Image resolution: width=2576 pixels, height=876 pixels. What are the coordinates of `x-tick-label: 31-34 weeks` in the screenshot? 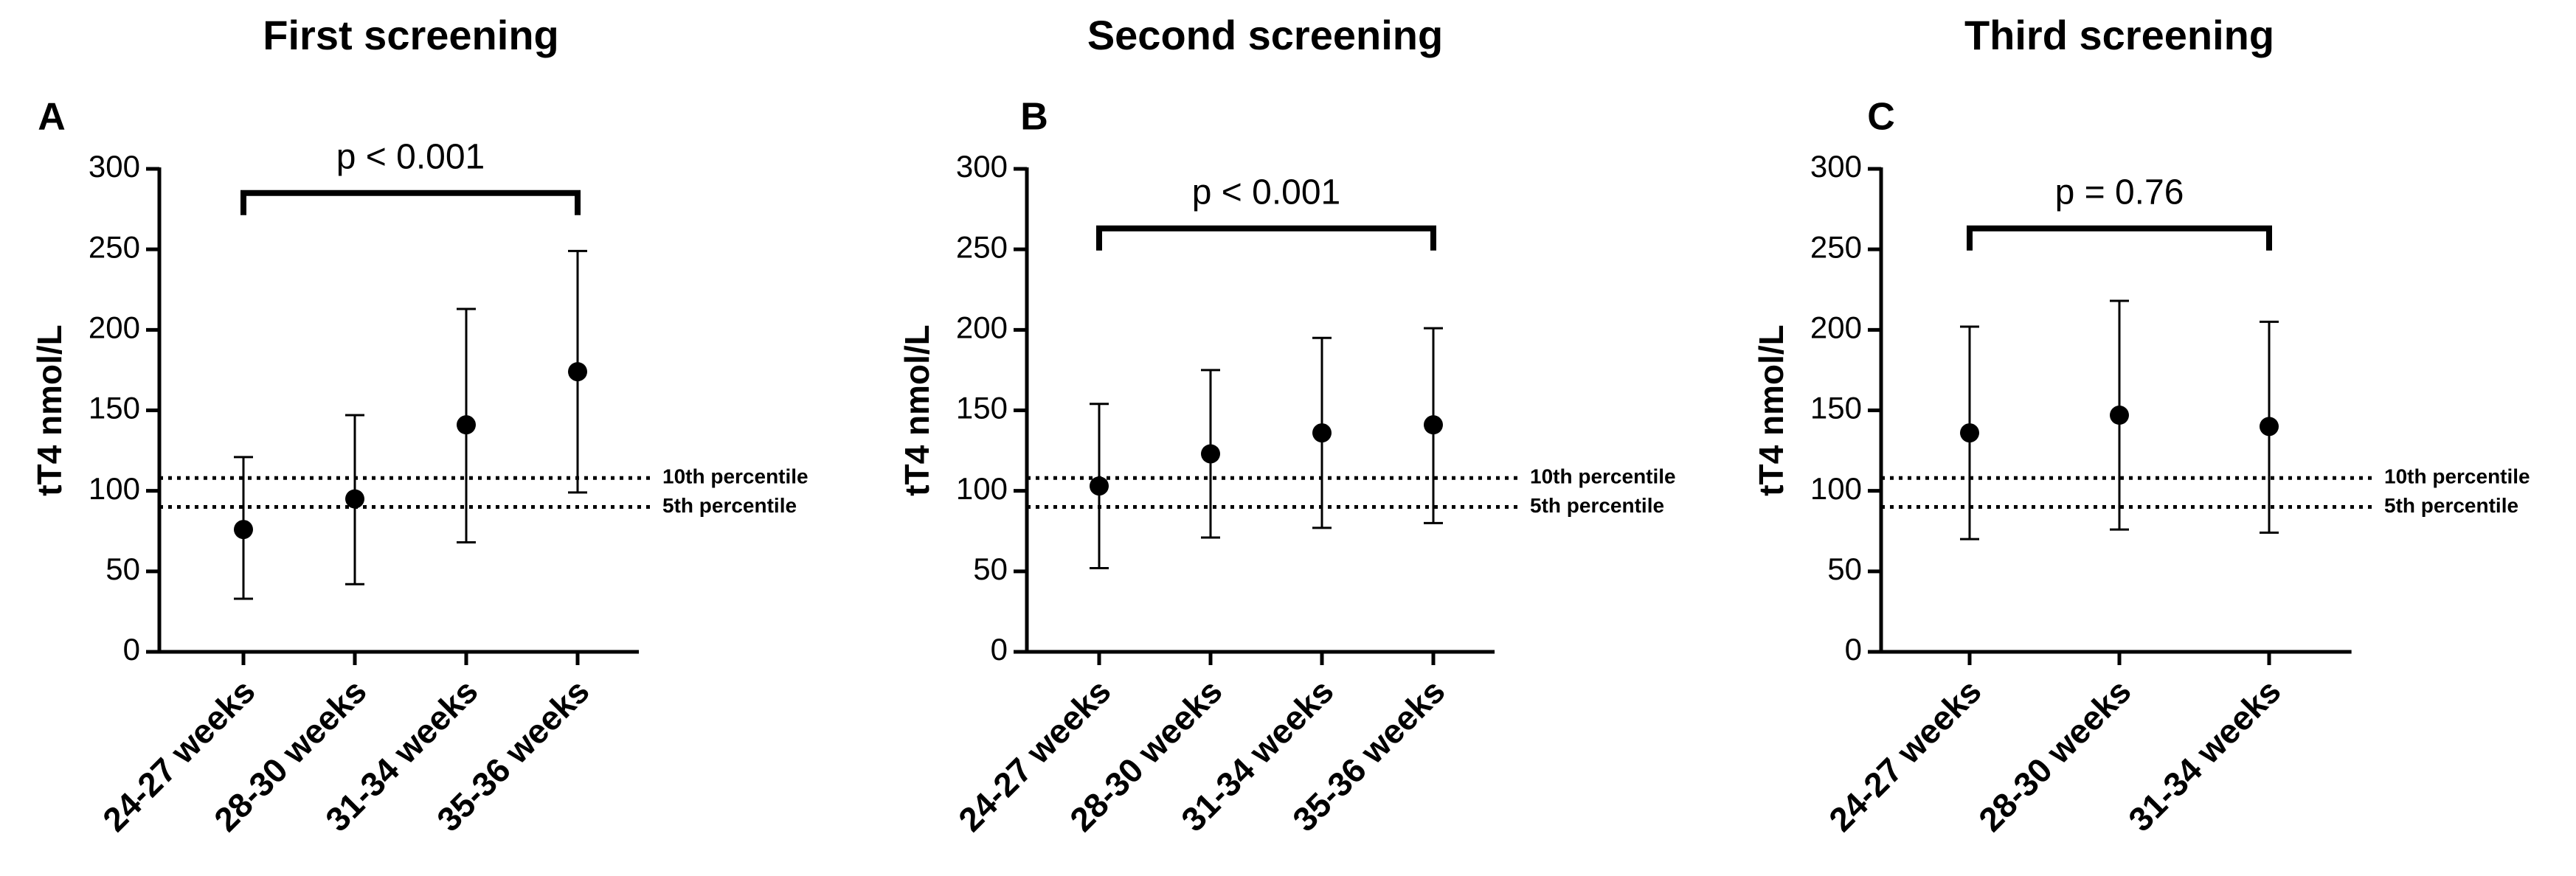 It's located at (2204, 756).